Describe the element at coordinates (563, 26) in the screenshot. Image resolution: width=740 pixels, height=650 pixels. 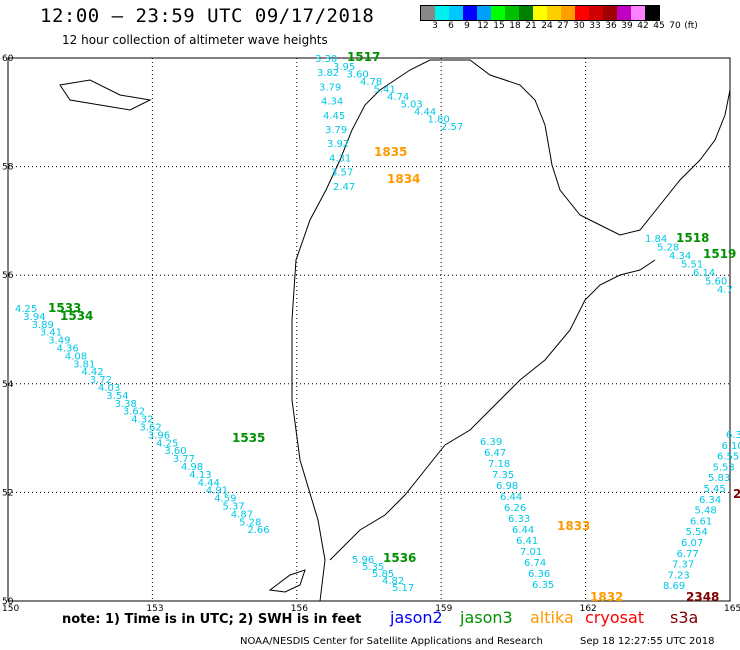
I see `colorbar-label: 27` at that location.